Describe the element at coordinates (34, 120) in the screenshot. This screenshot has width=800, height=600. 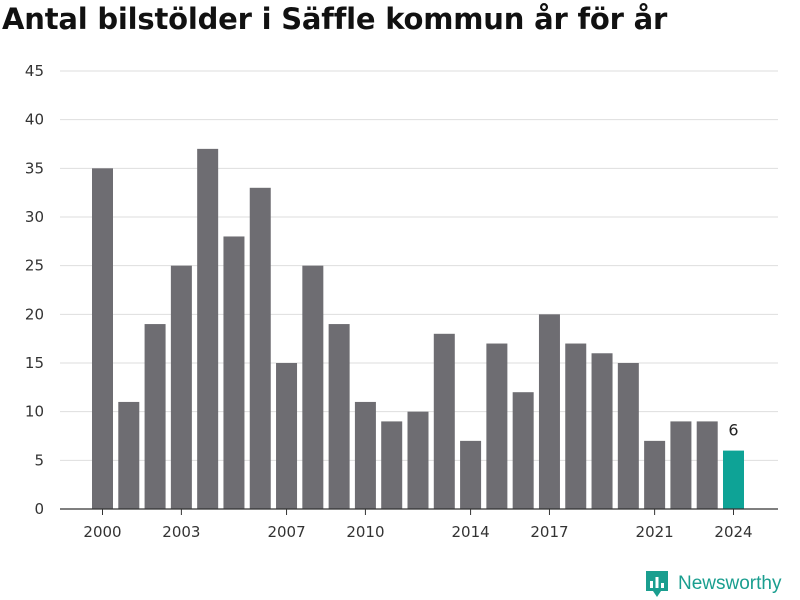
I see `y-tick-label: 40` at that location.